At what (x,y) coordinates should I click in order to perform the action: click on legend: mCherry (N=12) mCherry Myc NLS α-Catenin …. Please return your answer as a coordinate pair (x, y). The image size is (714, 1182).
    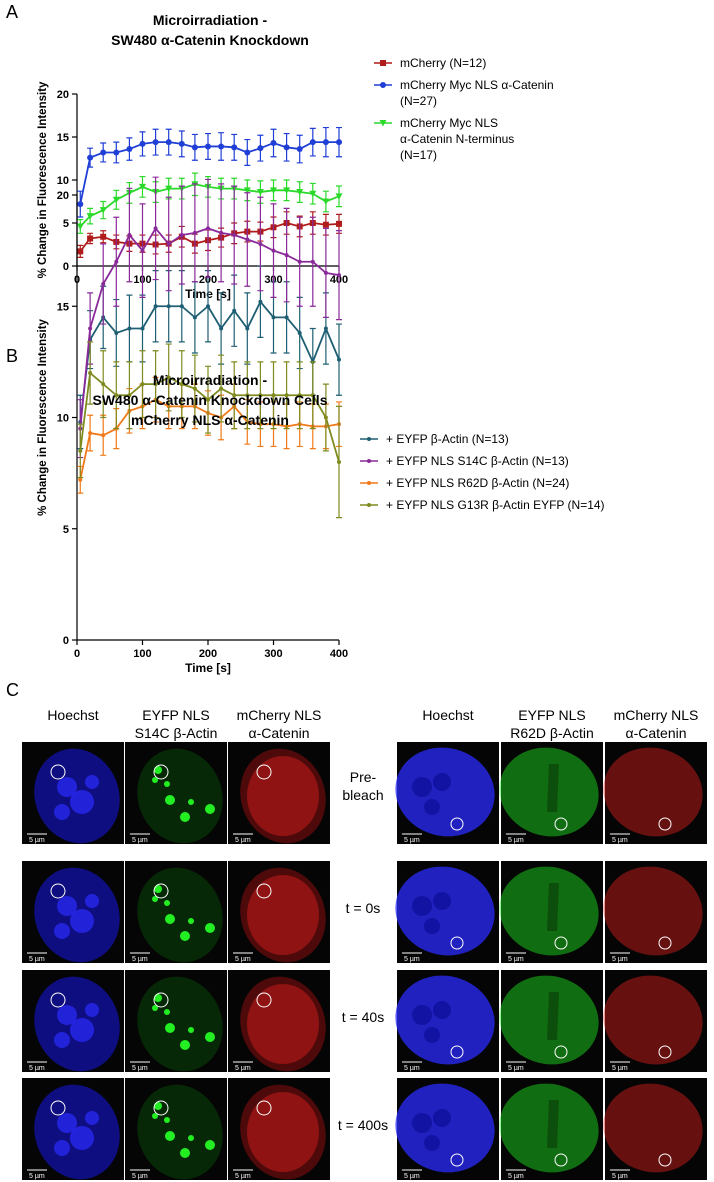
    Looking at the image, I should click on (492, 112).